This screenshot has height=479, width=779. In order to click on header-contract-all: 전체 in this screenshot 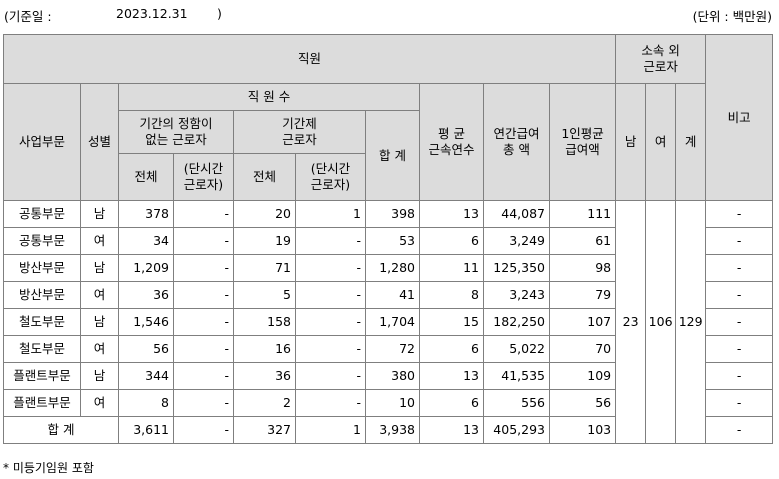, I will do `click(264, 177)`.